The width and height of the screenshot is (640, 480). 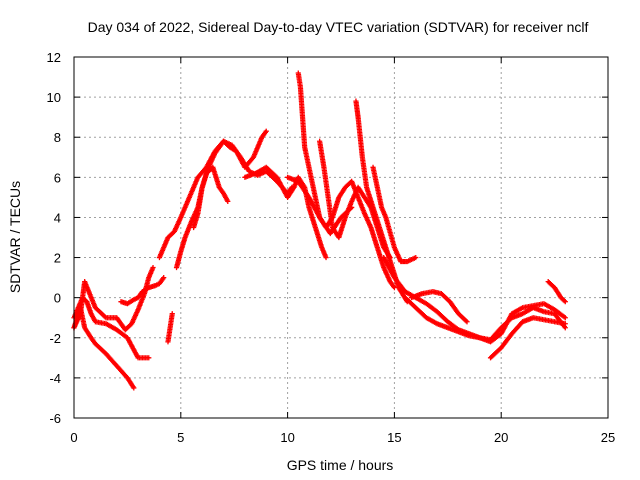 What do you see at coordinates (320, 205) in the screenshot?
I see `series-track-l` at bounding box center [320, 205].